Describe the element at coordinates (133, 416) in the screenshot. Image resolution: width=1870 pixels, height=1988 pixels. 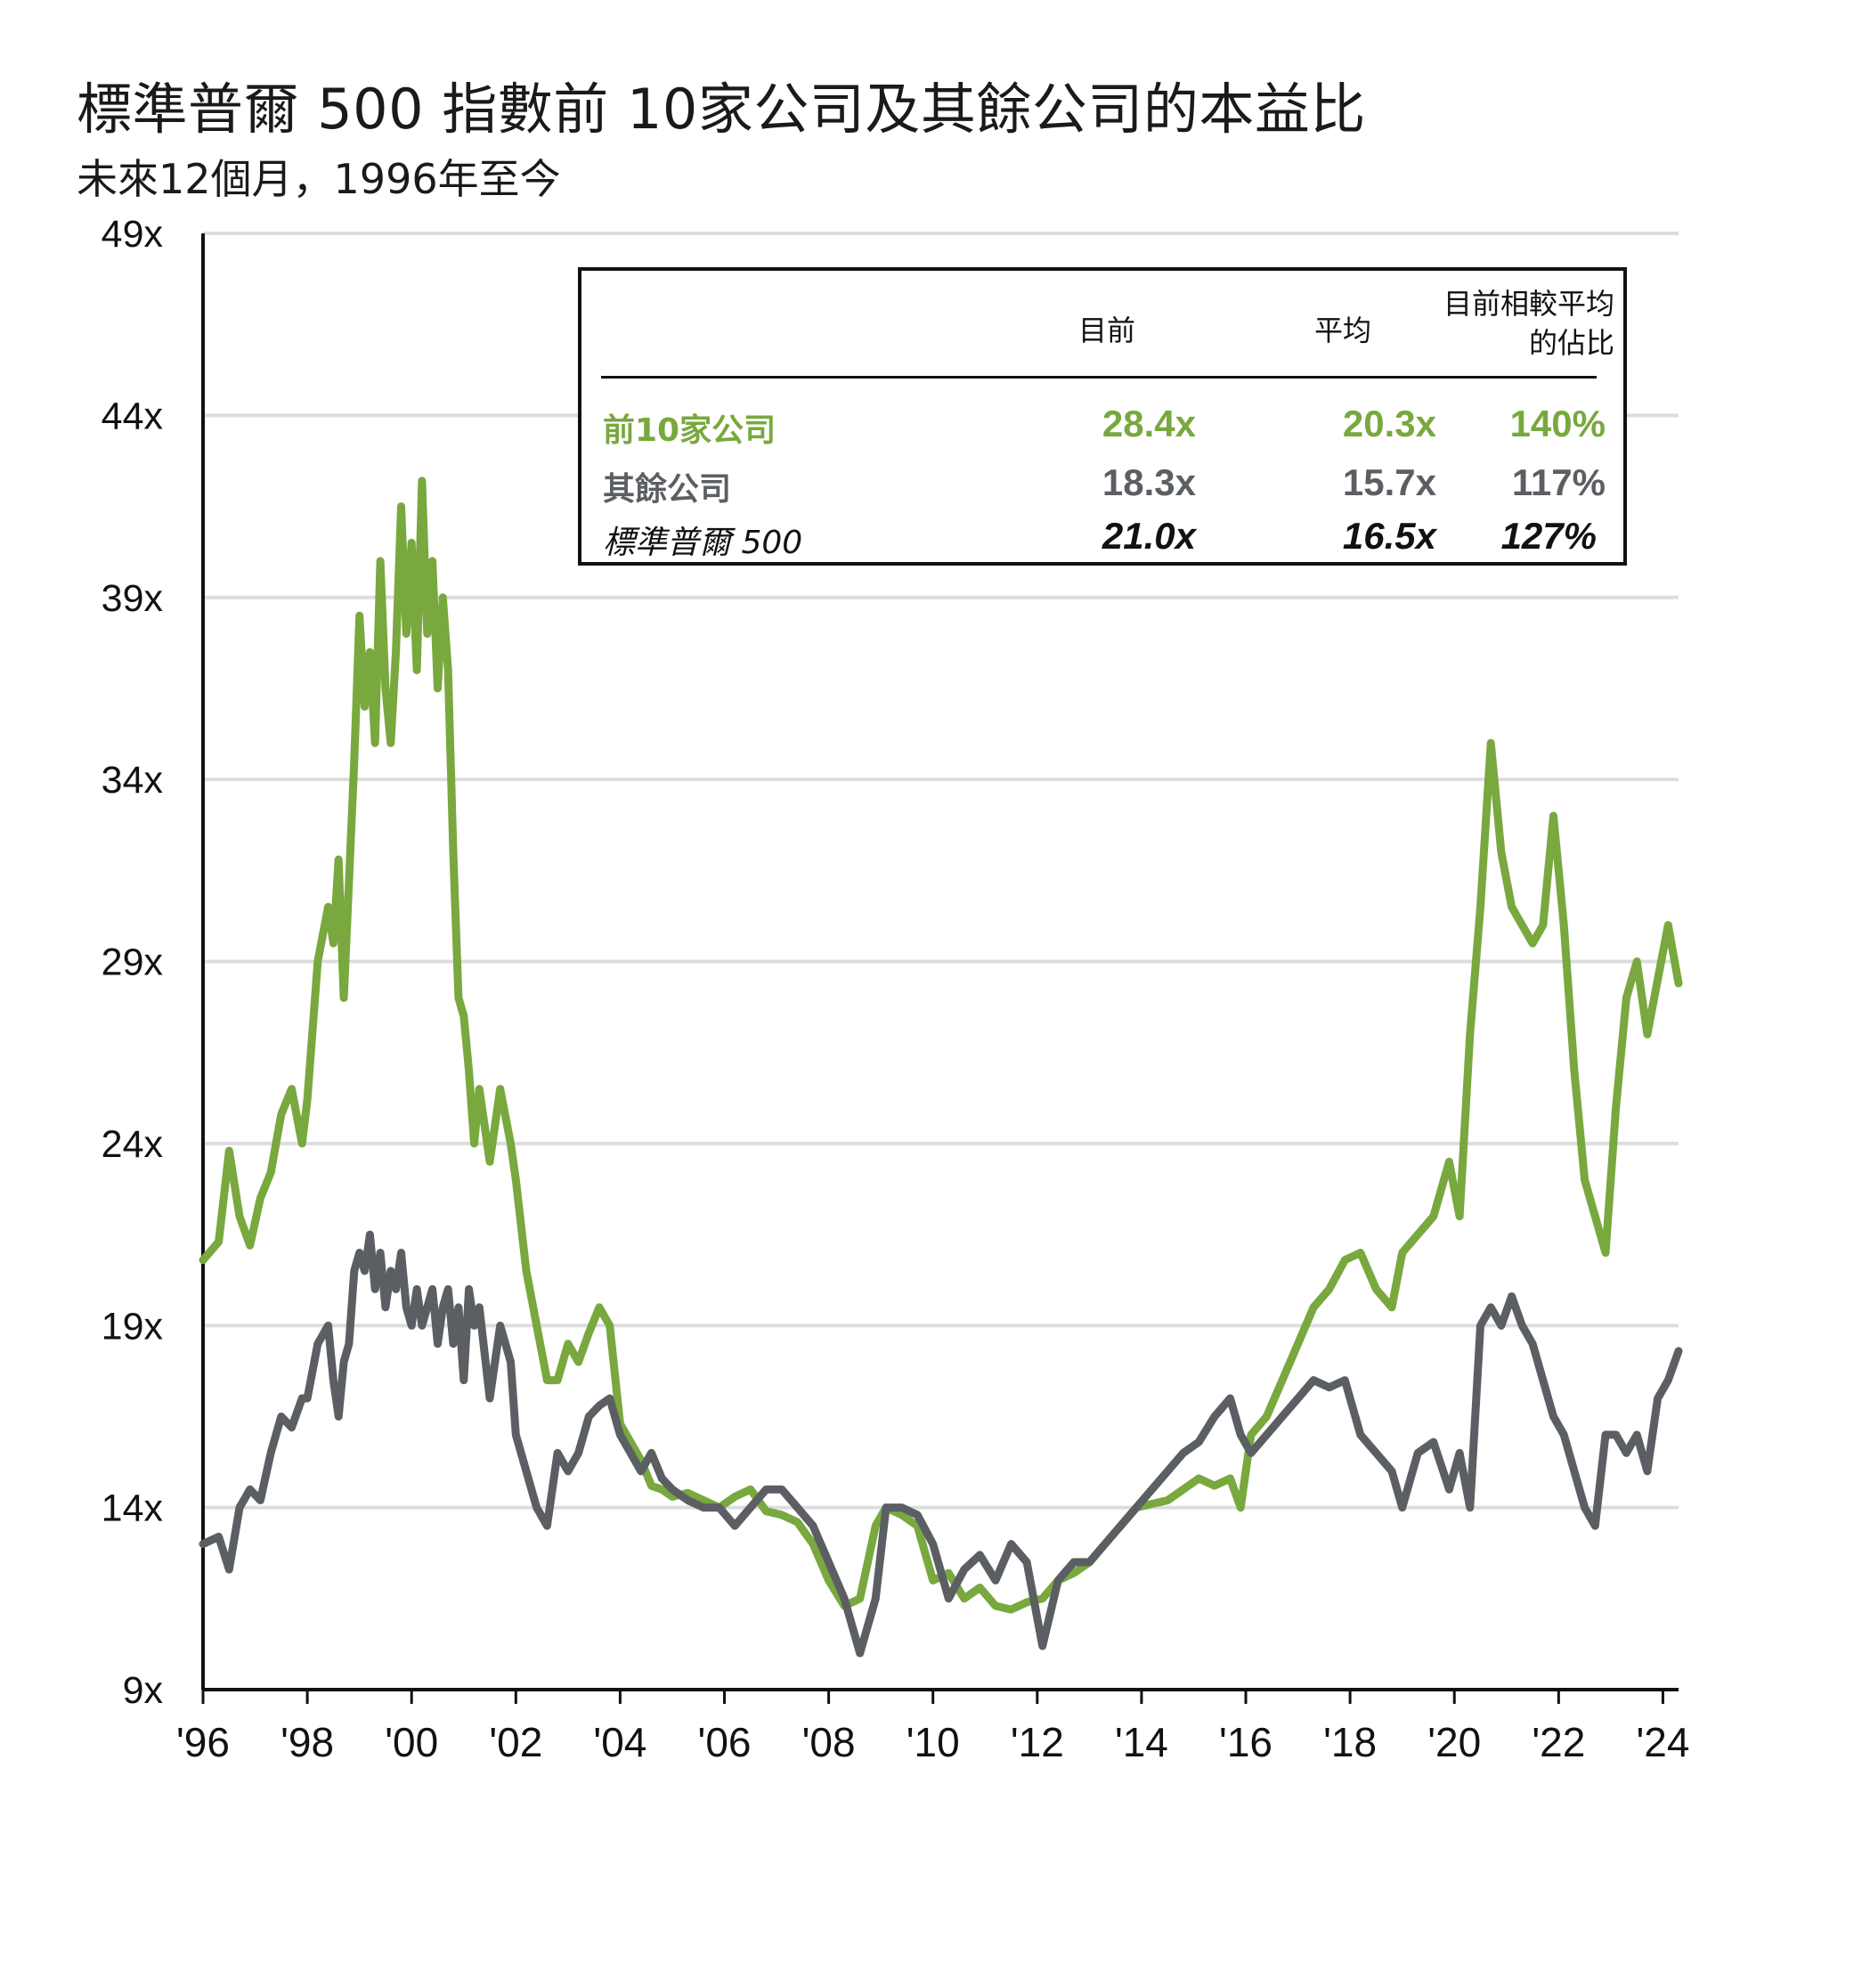
I see `y-tick-label: 44x` at that location.